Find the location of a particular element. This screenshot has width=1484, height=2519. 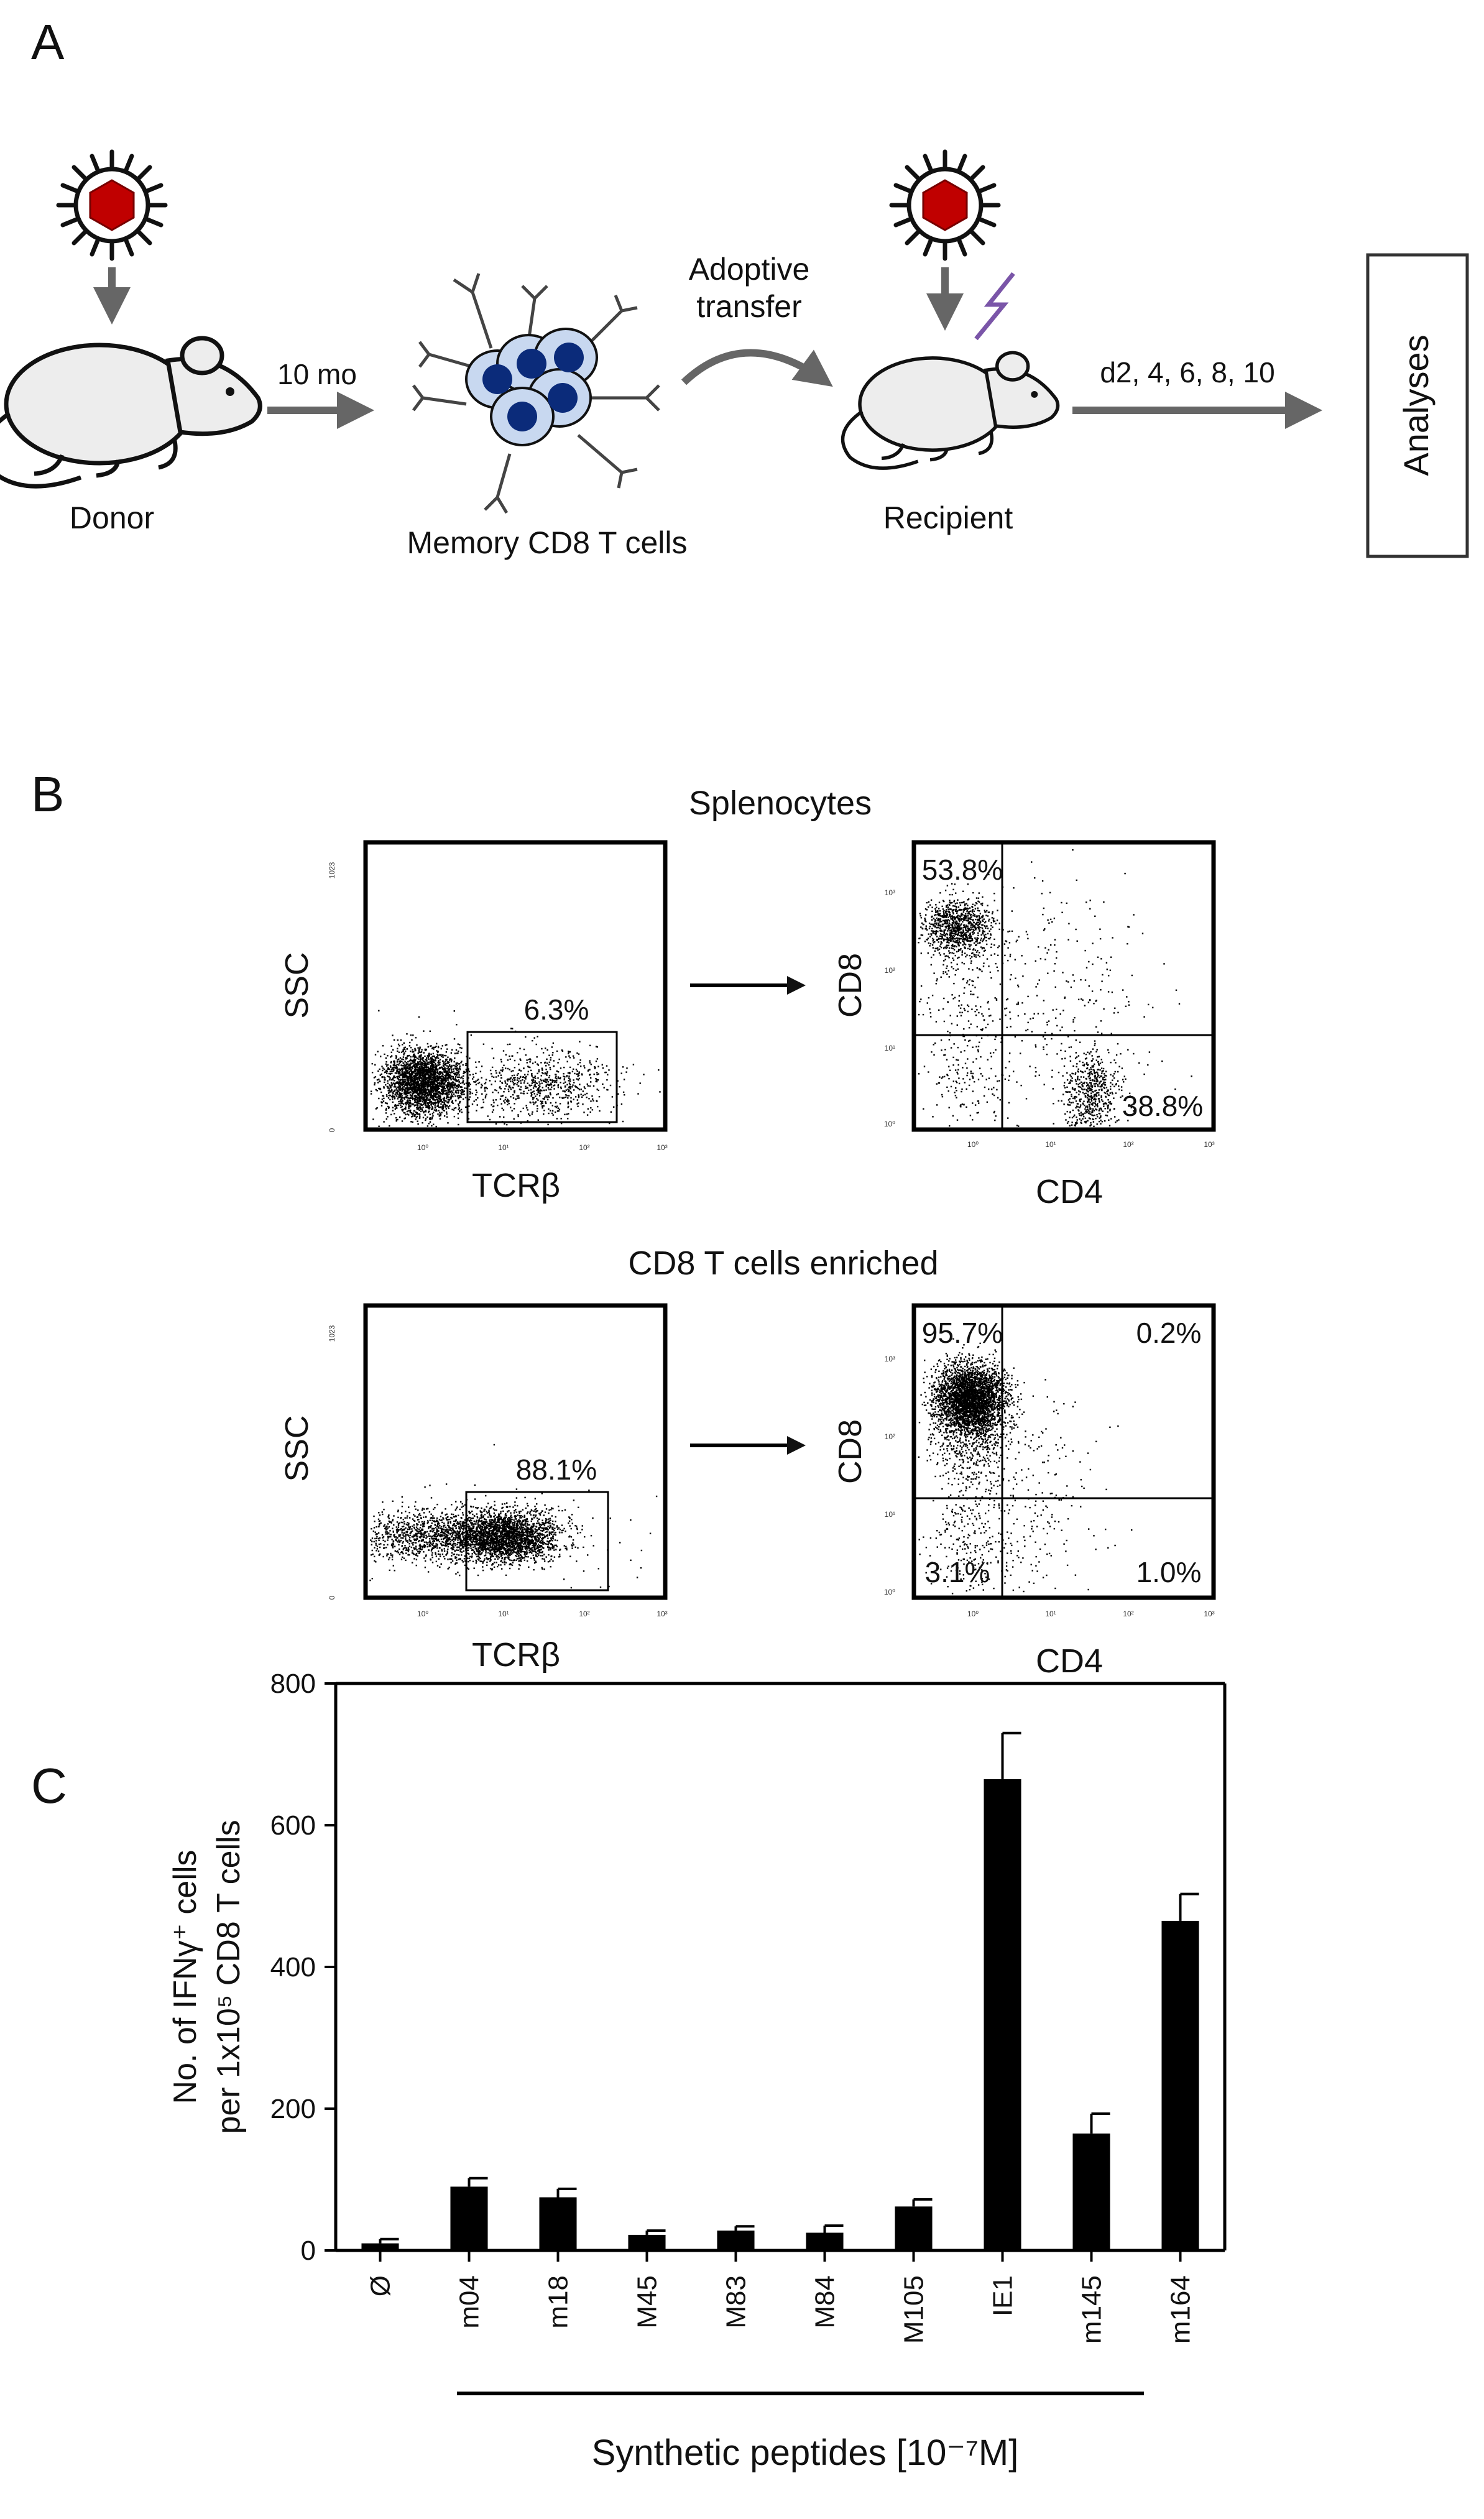

cd4-label-bottom: CD4 is located at coordinates (1069, 1661).